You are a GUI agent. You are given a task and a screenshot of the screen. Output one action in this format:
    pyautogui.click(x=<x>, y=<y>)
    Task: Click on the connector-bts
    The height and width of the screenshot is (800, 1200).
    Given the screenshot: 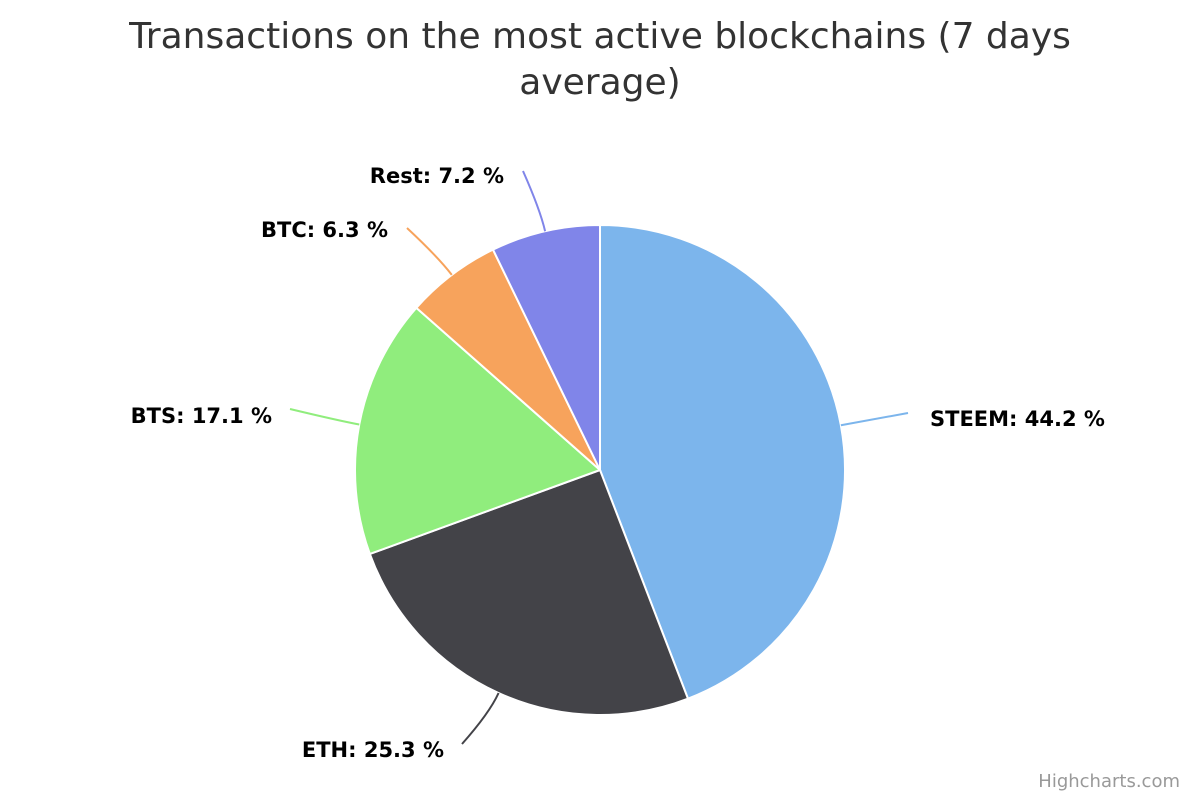 What is the action you would take?
    pyautogui.click(x=324, y=417)
    